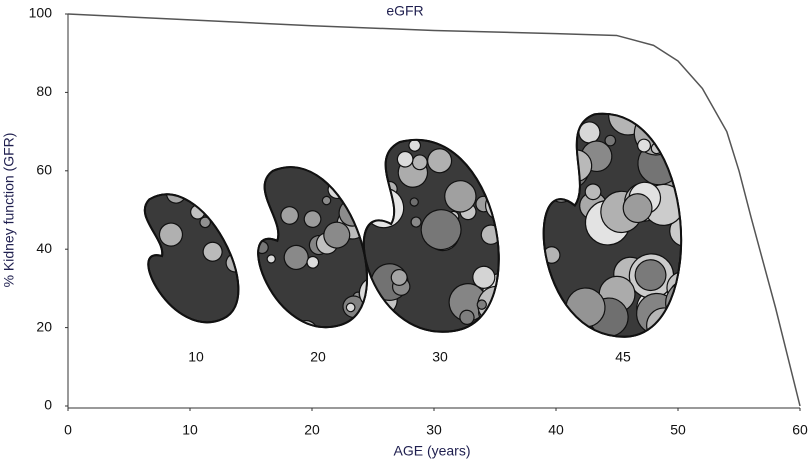 This screenshot has height=465, width=810. Describe the element at coordinates (318, 357) in the screenshot. I see `kidney-label: 20` at that location.